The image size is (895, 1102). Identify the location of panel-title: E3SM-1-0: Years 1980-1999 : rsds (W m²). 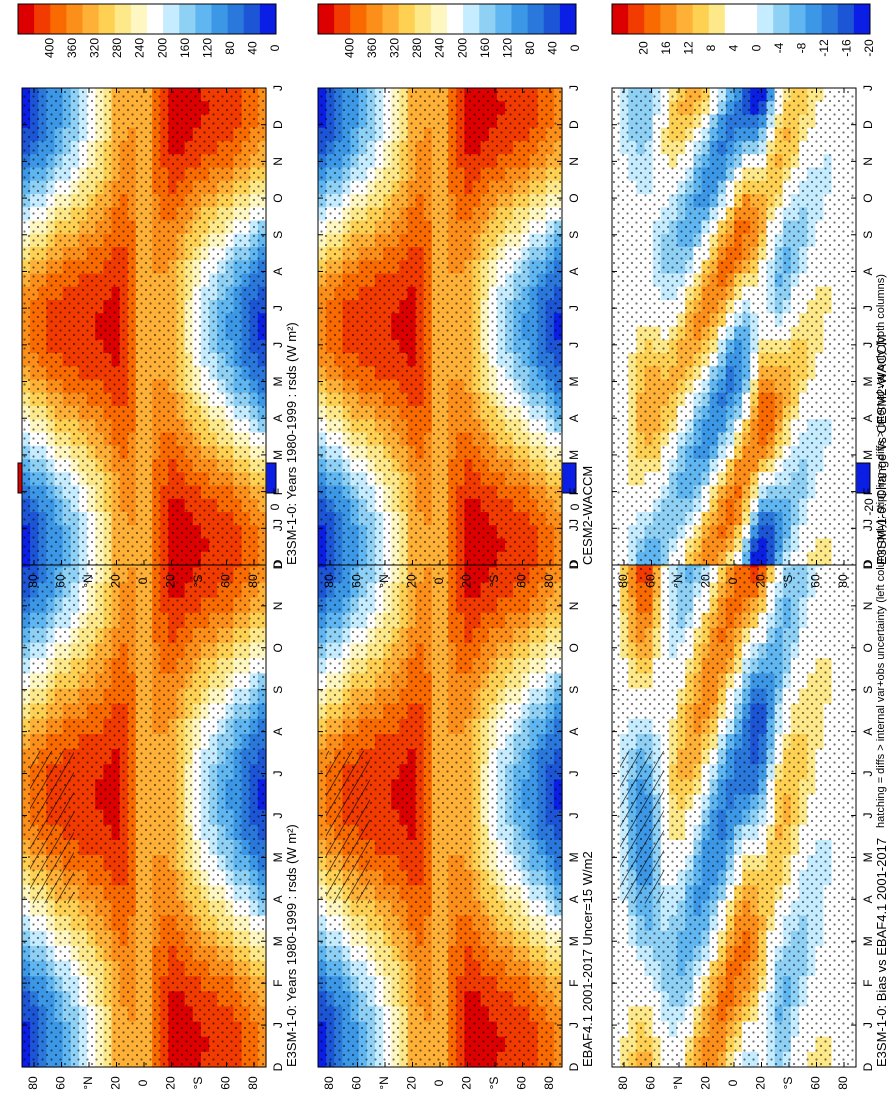
(291, 443).